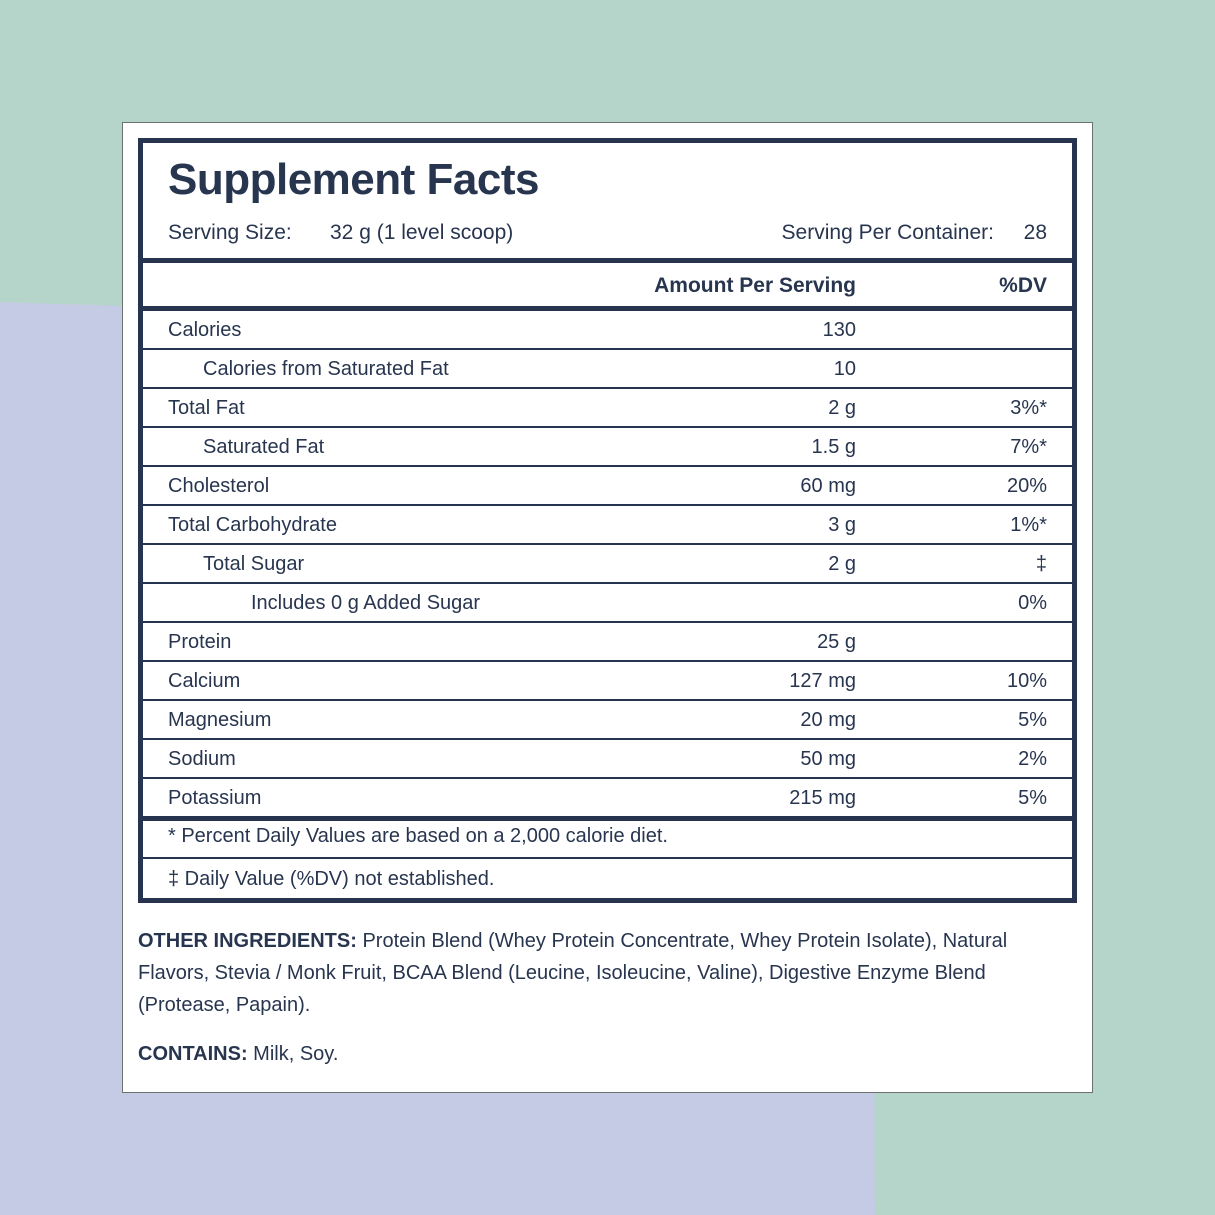  Describe the element at coordinates (755, 285) in the screenshot. I see `amount-header: Amount Per Serving` at that location.